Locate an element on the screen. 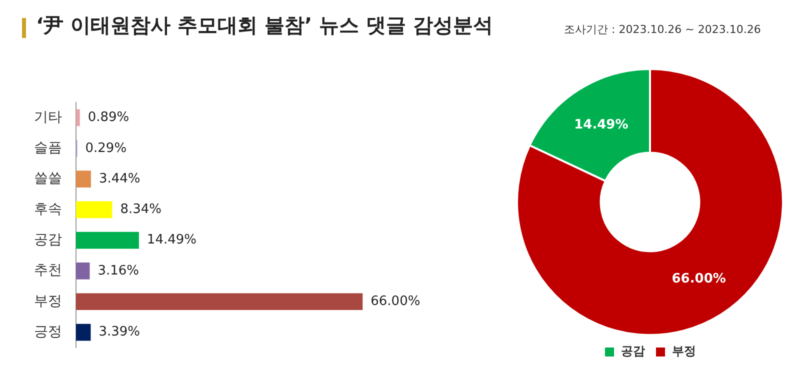 This screenshot has height=379, width=800. data-label: 0.89% is located at coordinates (109, 118).